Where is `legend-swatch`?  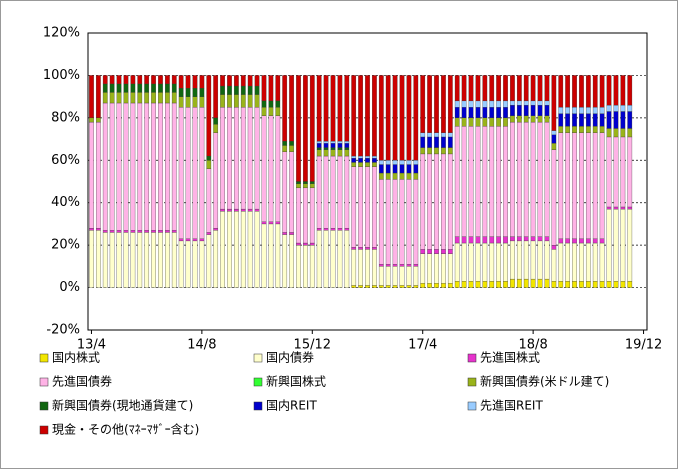
legend-swatch is located at coordinates (44, 382).